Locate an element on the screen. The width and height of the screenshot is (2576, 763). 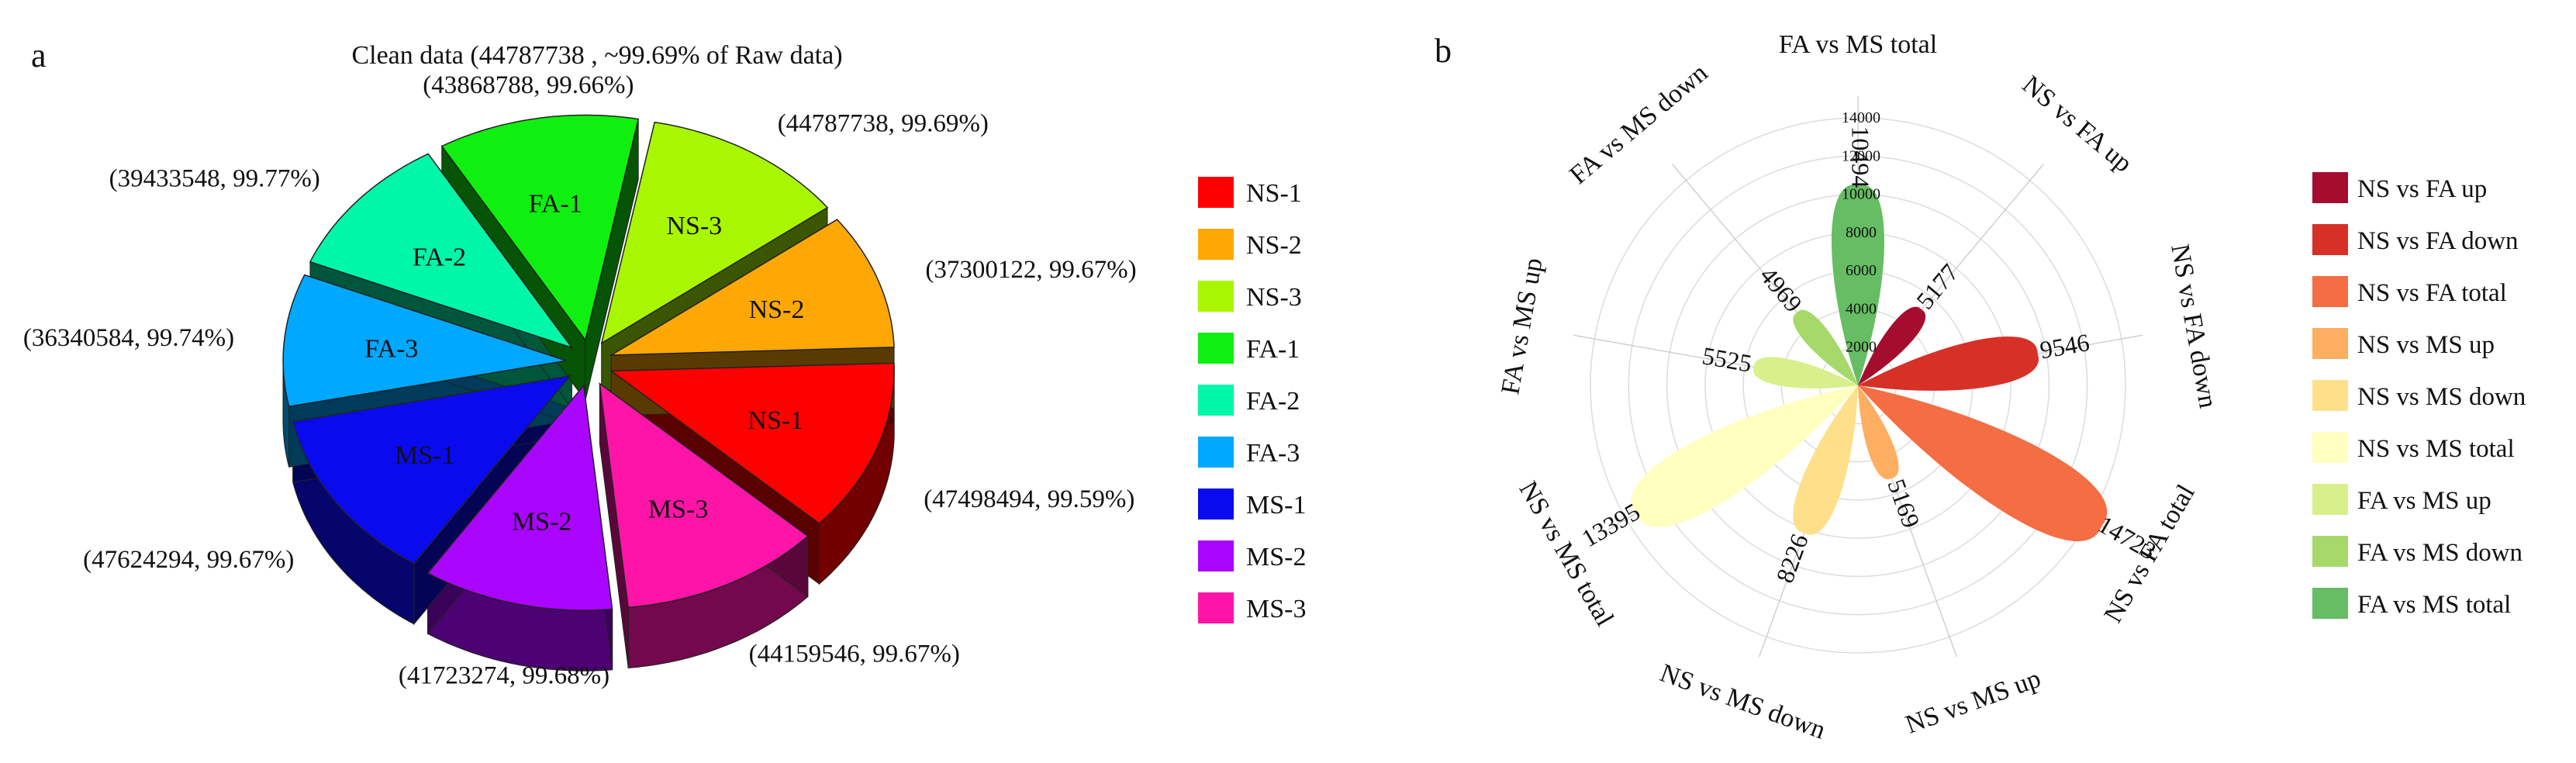
petal-value-ns-vs-fa-down: 9546 is located at coordinates (2064, 346).